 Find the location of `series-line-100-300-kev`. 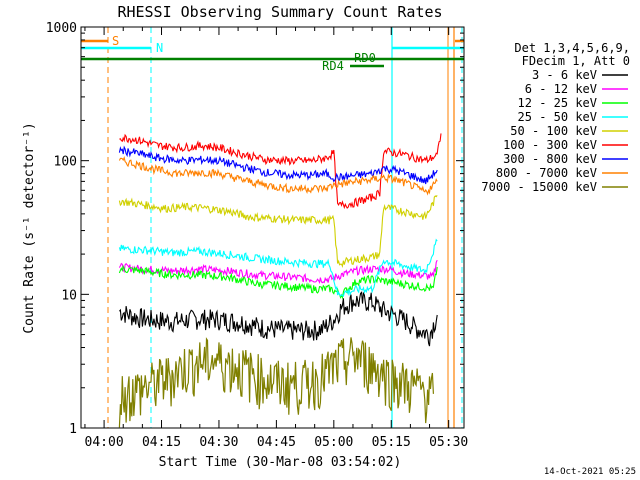

series-line-100-300-kev is located at coordinates (280, 171).